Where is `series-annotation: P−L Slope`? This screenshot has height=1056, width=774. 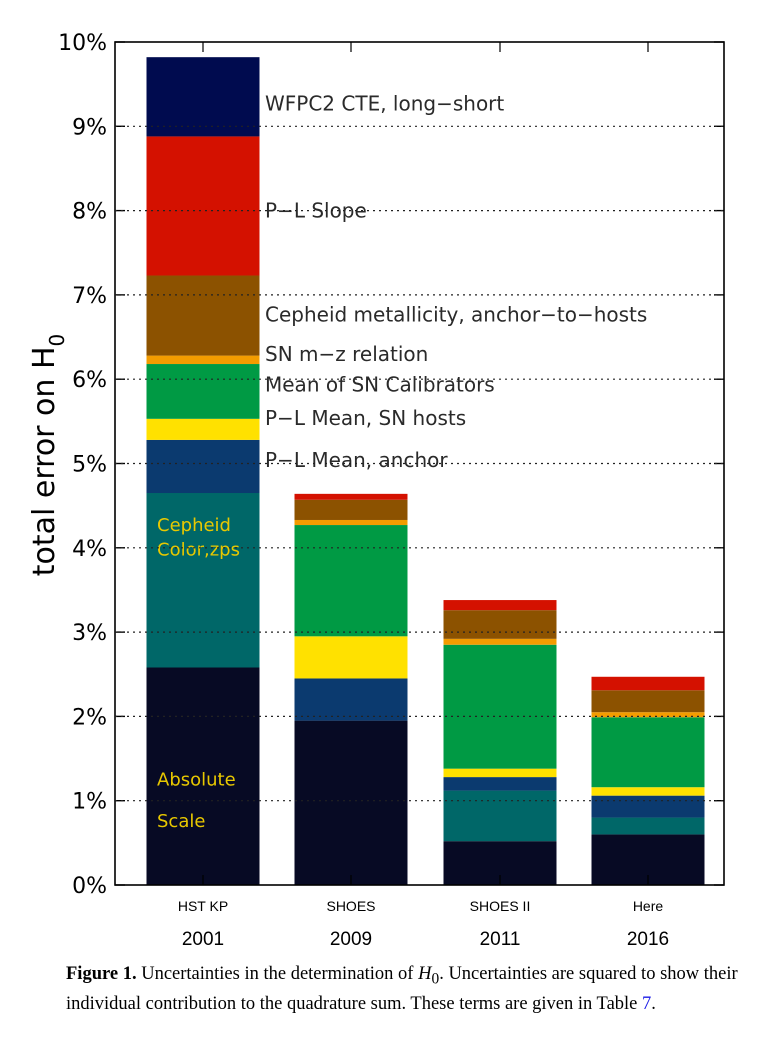 series-annotation: P−L Slope is located at coordinates (316, 211).